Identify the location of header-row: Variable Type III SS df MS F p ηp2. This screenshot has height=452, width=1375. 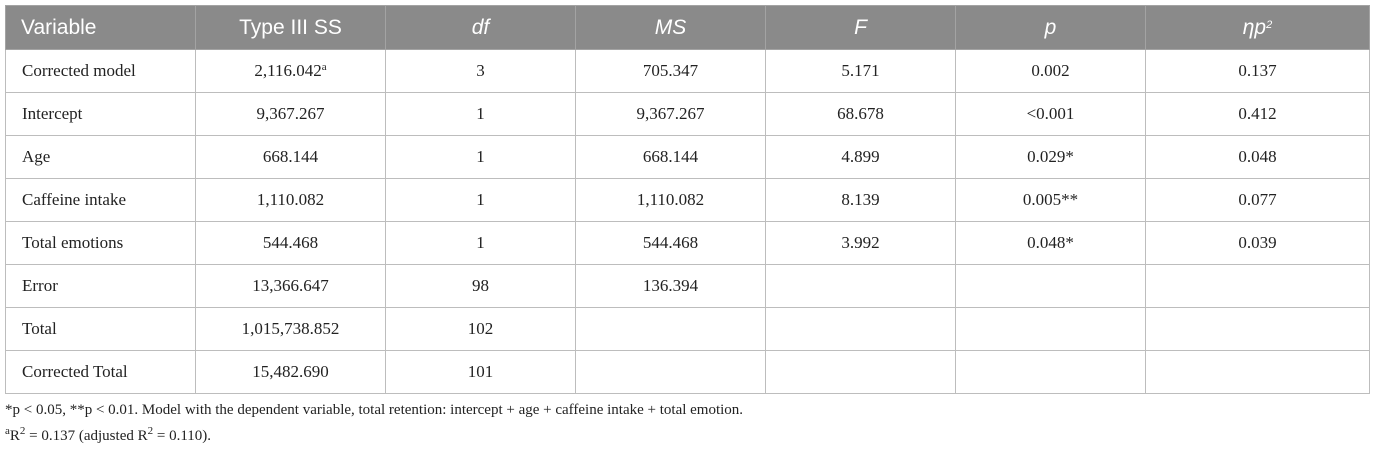
(687, 27).